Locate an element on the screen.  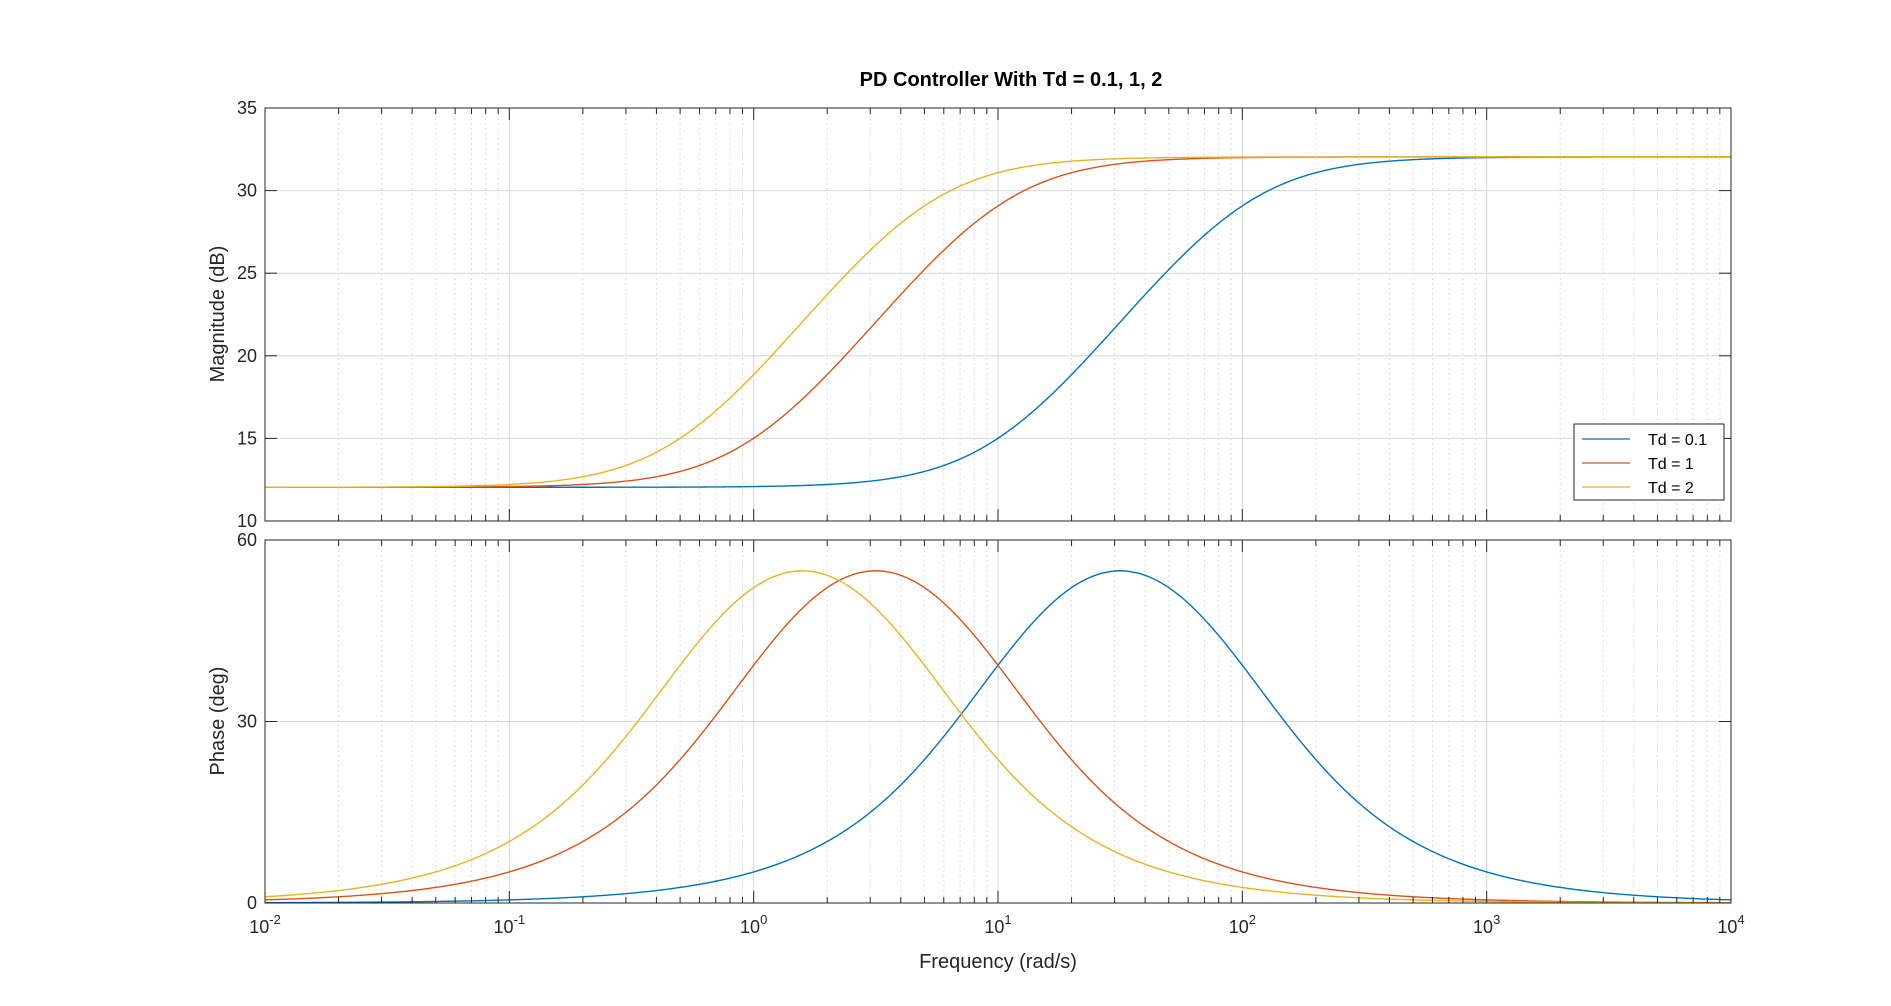
chart-title: PD Controller With Td = 0.1, 1, 2 is located at coordinates (1011, 80).